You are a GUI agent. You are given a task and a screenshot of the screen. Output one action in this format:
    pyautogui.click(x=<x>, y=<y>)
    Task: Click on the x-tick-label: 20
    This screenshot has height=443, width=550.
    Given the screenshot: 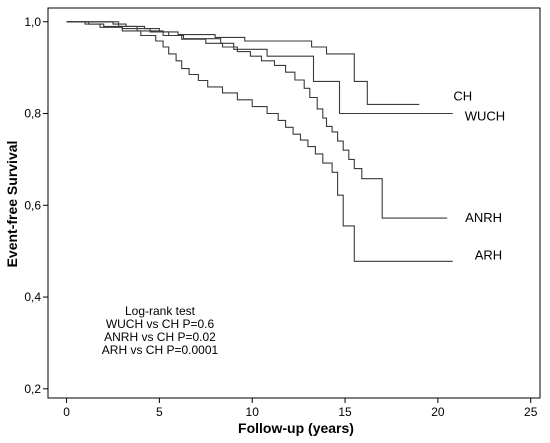 What is the action you would take?
    pyautogui.click(x=438, y=412)
    